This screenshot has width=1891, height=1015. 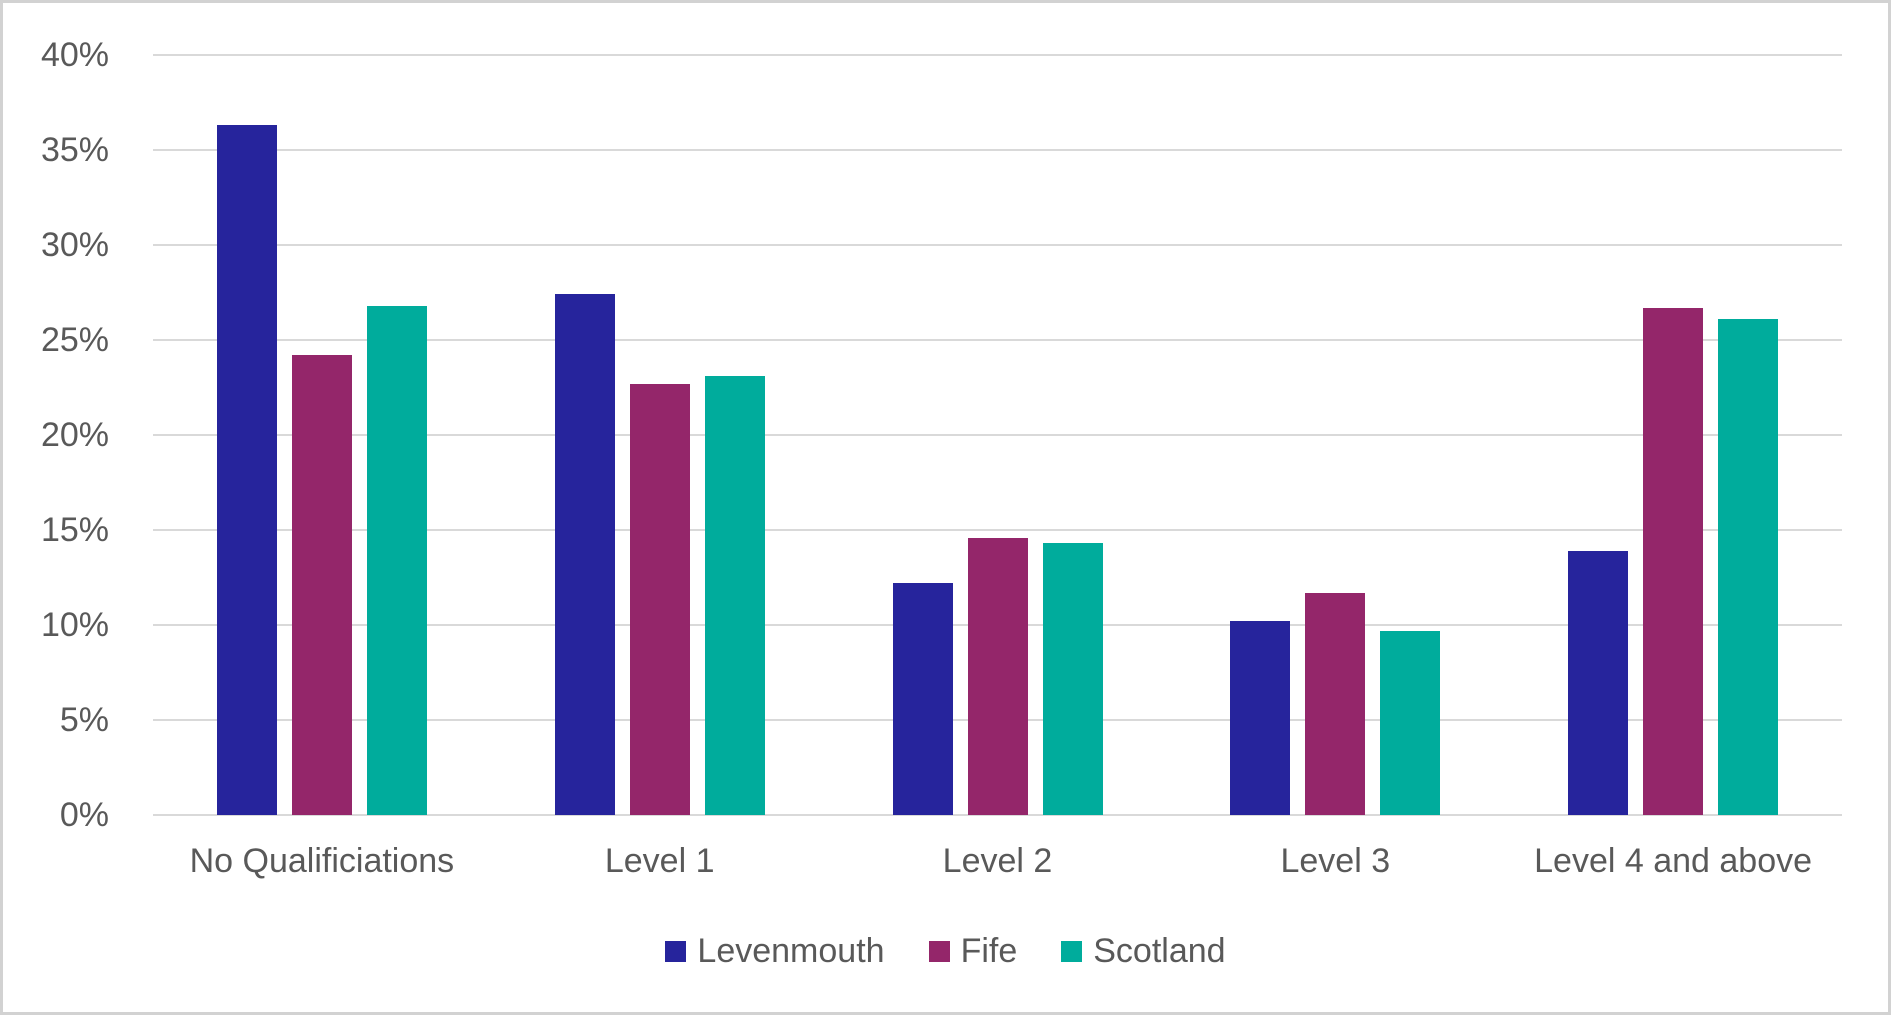 I want to click on y-axis-label: 15%, so click(x=74, y=530).